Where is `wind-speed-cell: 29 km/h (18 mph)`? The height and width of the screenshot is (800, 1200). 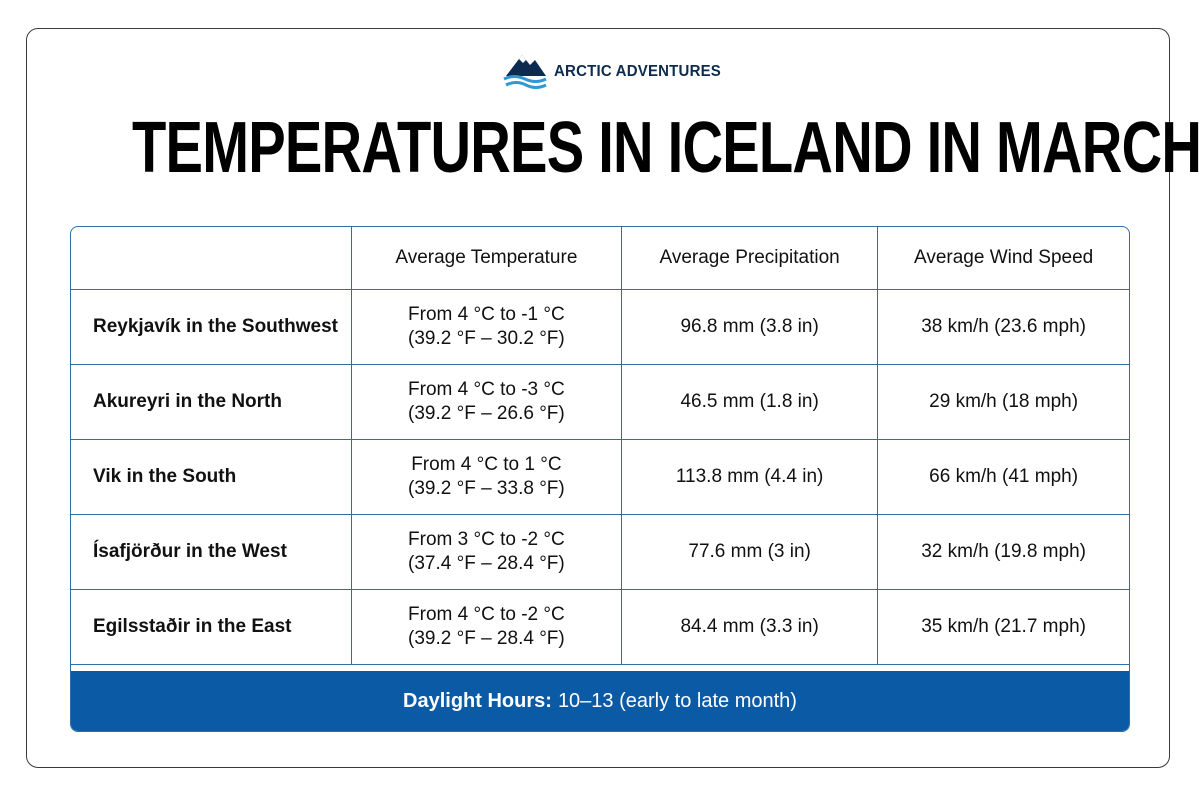
wind-speed-cell: 29 km/h (18 mph) is located at coordinates (1003, 402).